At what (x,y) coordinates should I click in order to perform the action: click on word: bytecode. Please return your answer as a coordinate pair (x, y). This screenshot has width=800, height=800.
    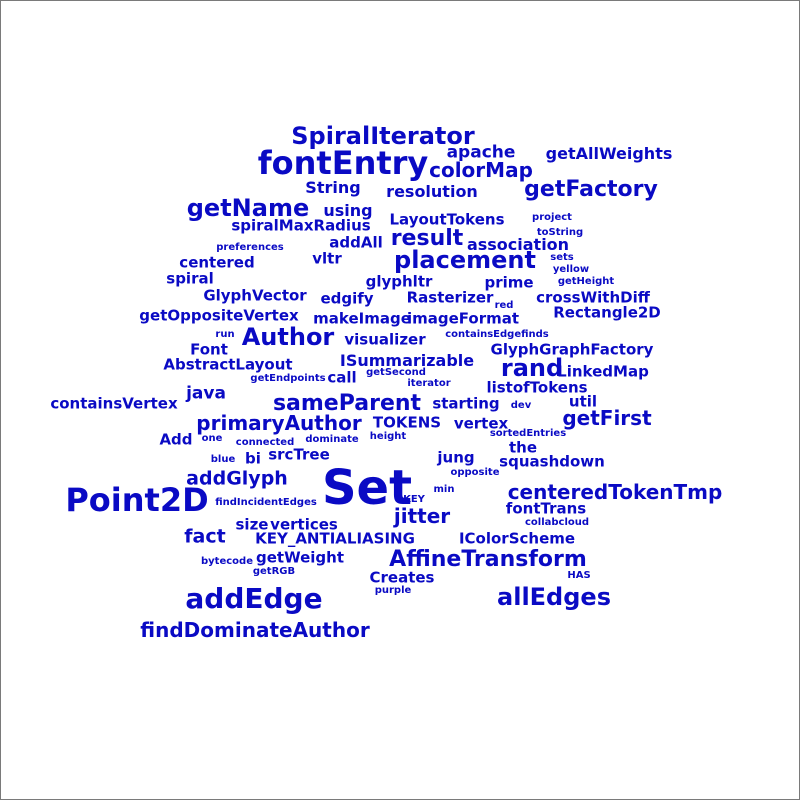
    Looking at the image, I should click on (227, 561).